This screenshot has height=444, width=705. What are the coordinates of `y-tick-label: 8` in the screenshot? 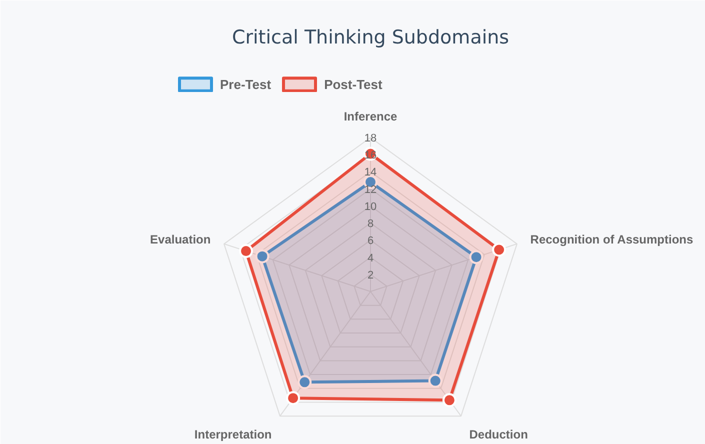 It's located at (370, 224).